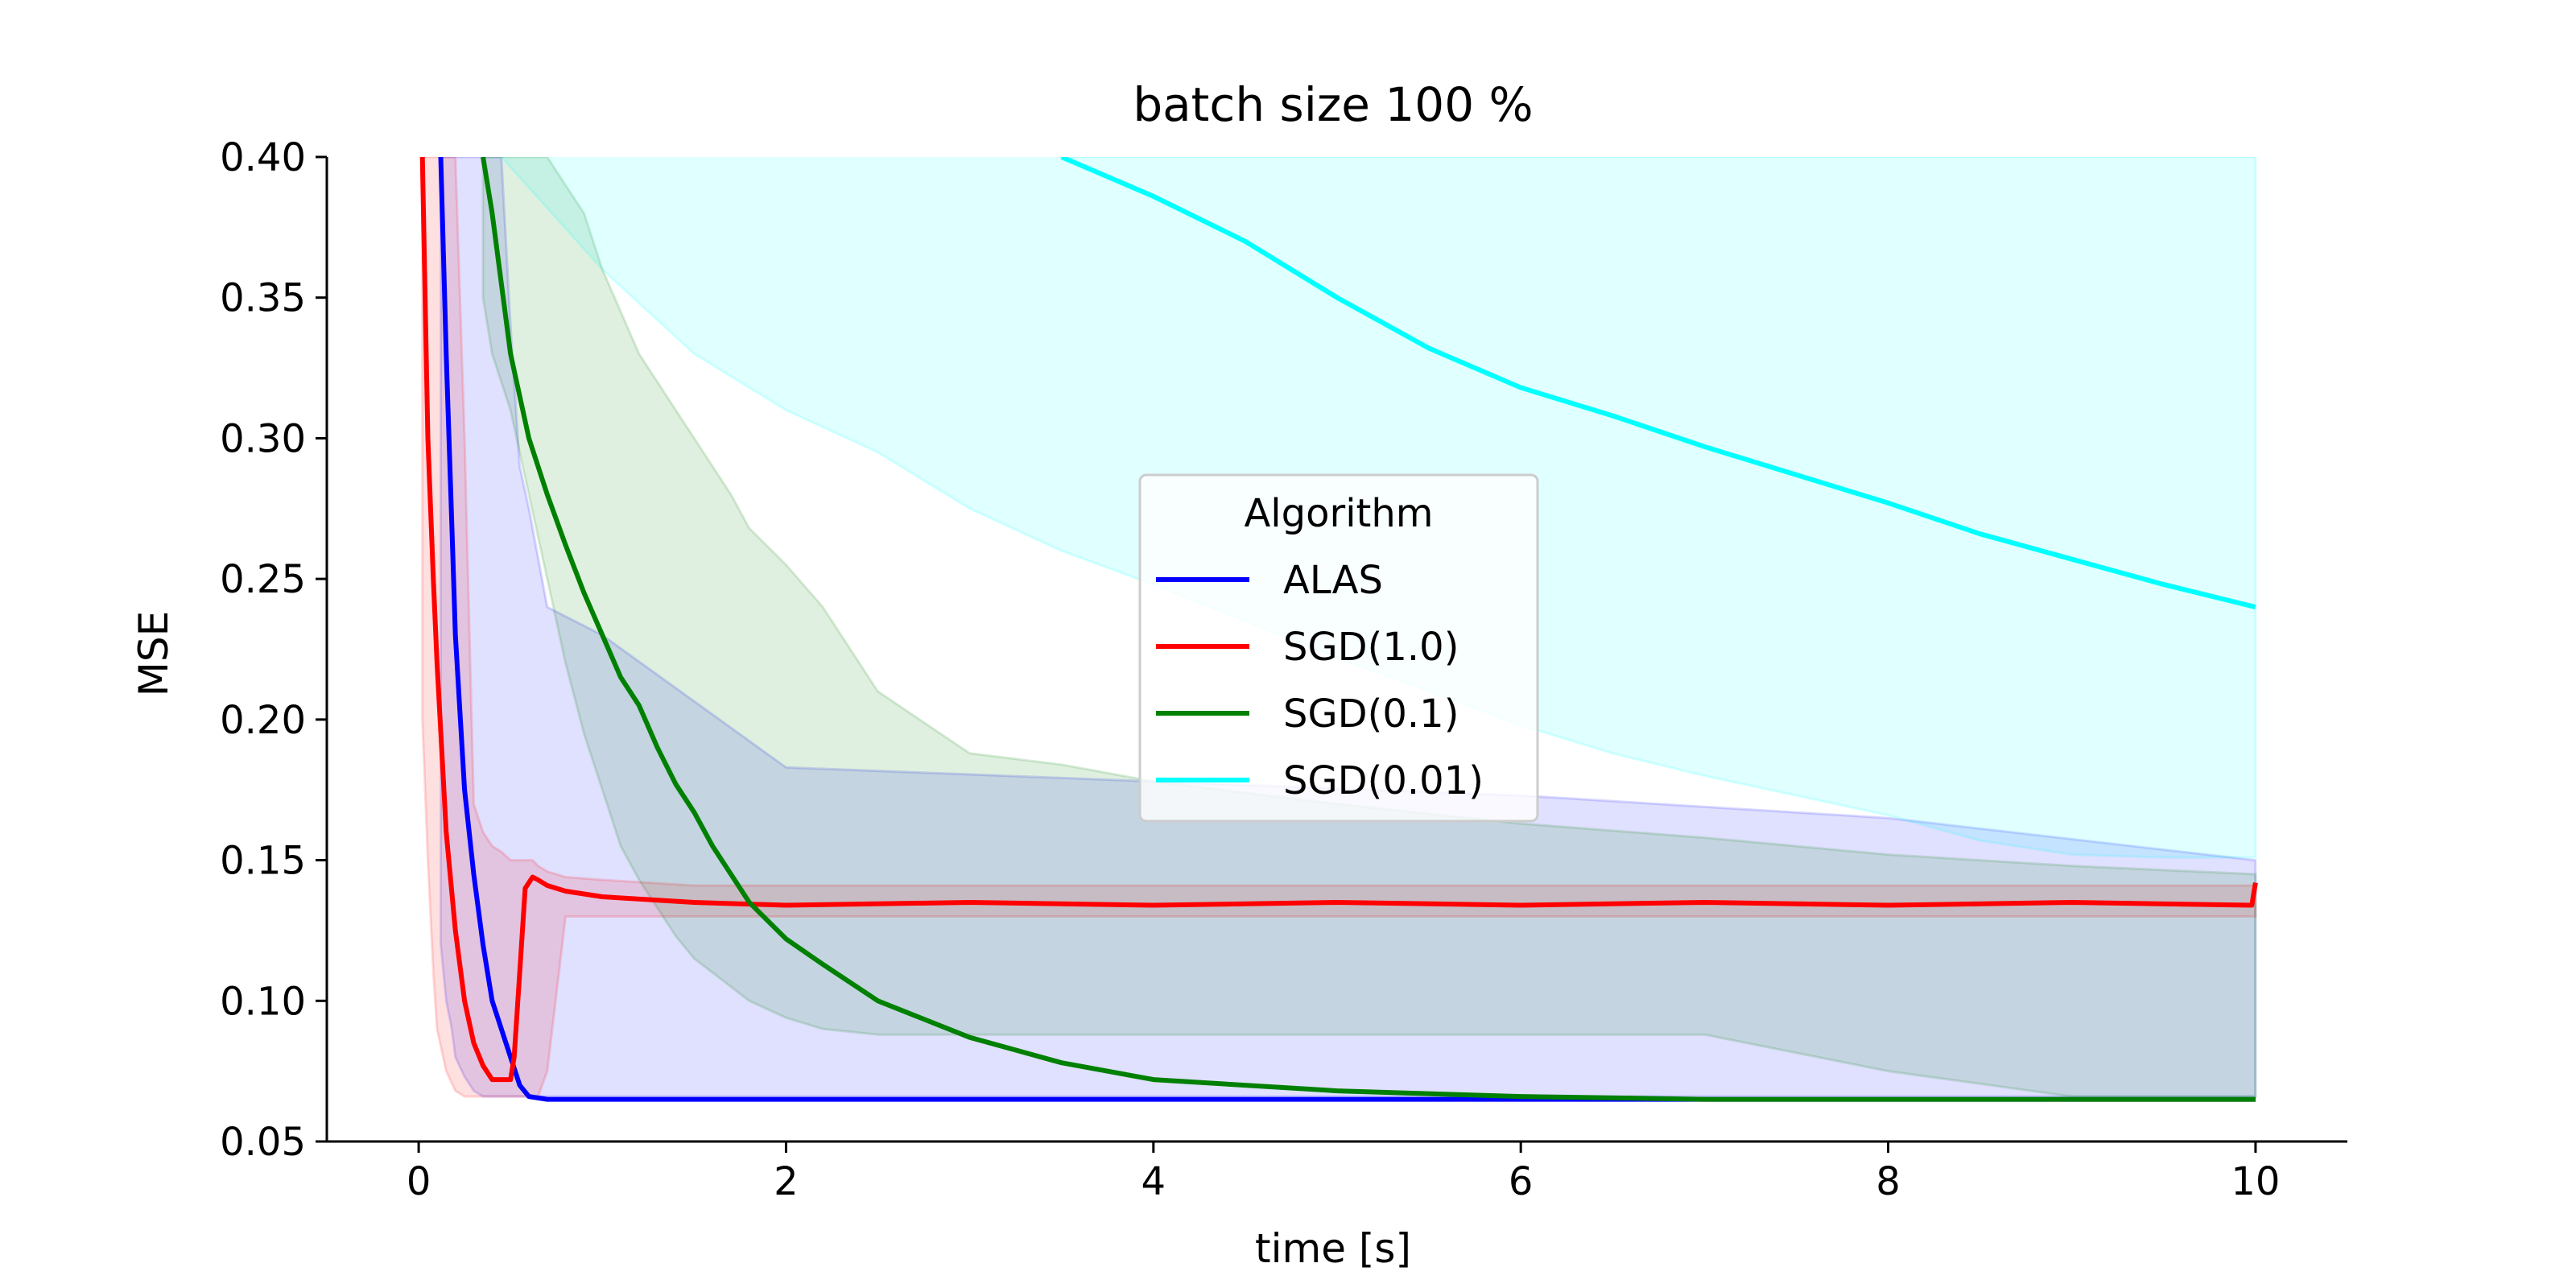 The height and width of the screenshot is (1288, 2576). Describe the element at coordinates (786, 1181) in the screenshot. I see `x-tick-label: 2` at that location.